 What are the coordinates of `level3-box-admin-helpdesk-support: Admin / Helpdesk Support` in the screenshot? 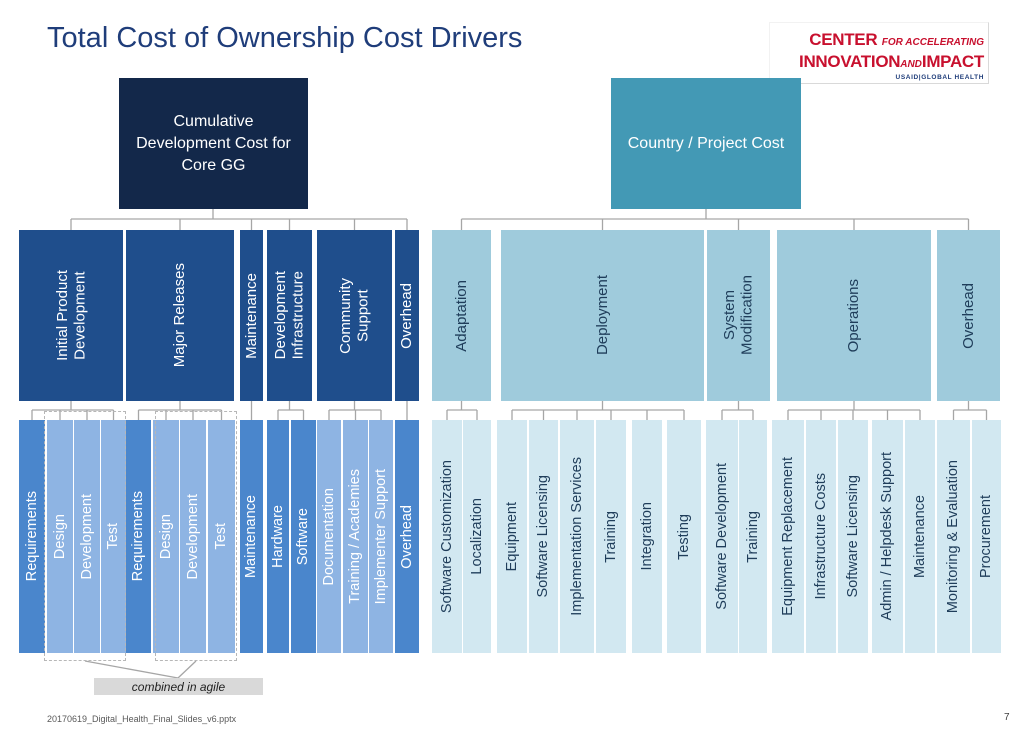 It's located at (887, 536).